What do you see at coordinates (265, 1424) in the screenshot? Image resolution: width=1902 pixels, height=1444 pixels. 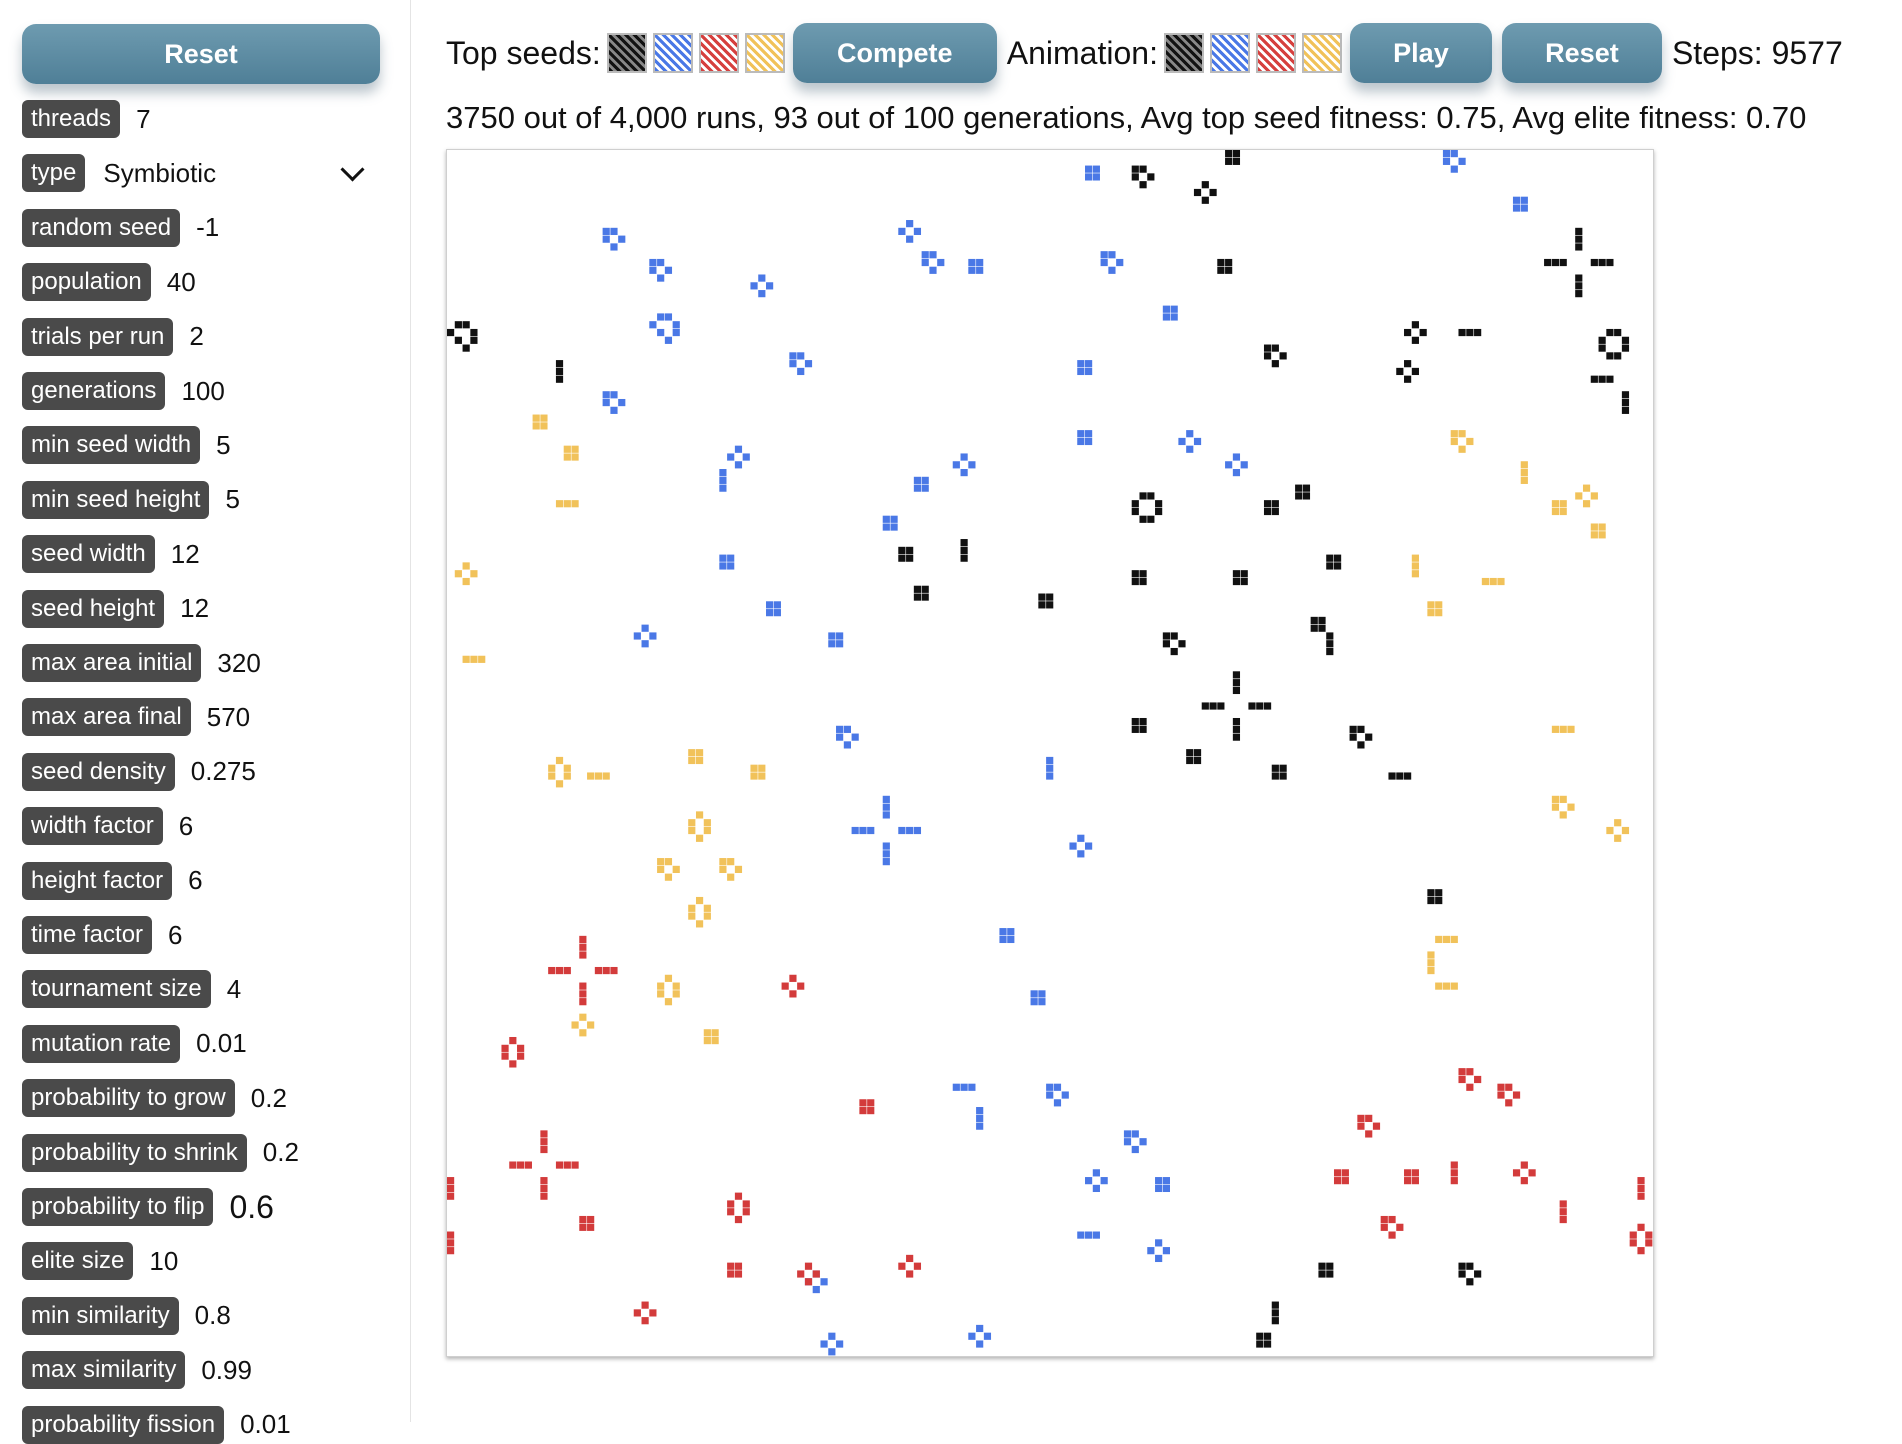 I see `param-value-probability-fission: 0.01` at bounding box center [265, 1424].